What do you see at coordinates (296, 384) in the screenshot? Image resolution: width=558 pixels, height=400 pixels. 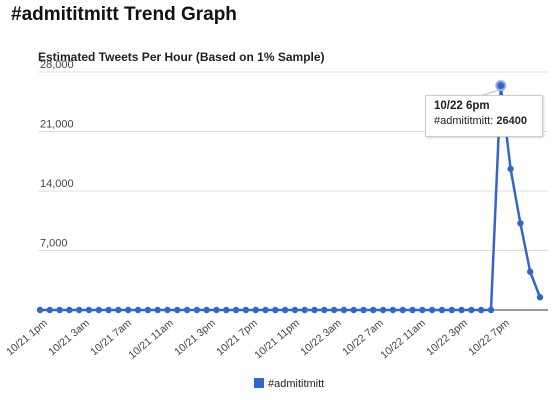 I see `legend-label: #admititmitt` at bounding box center [296, 384].